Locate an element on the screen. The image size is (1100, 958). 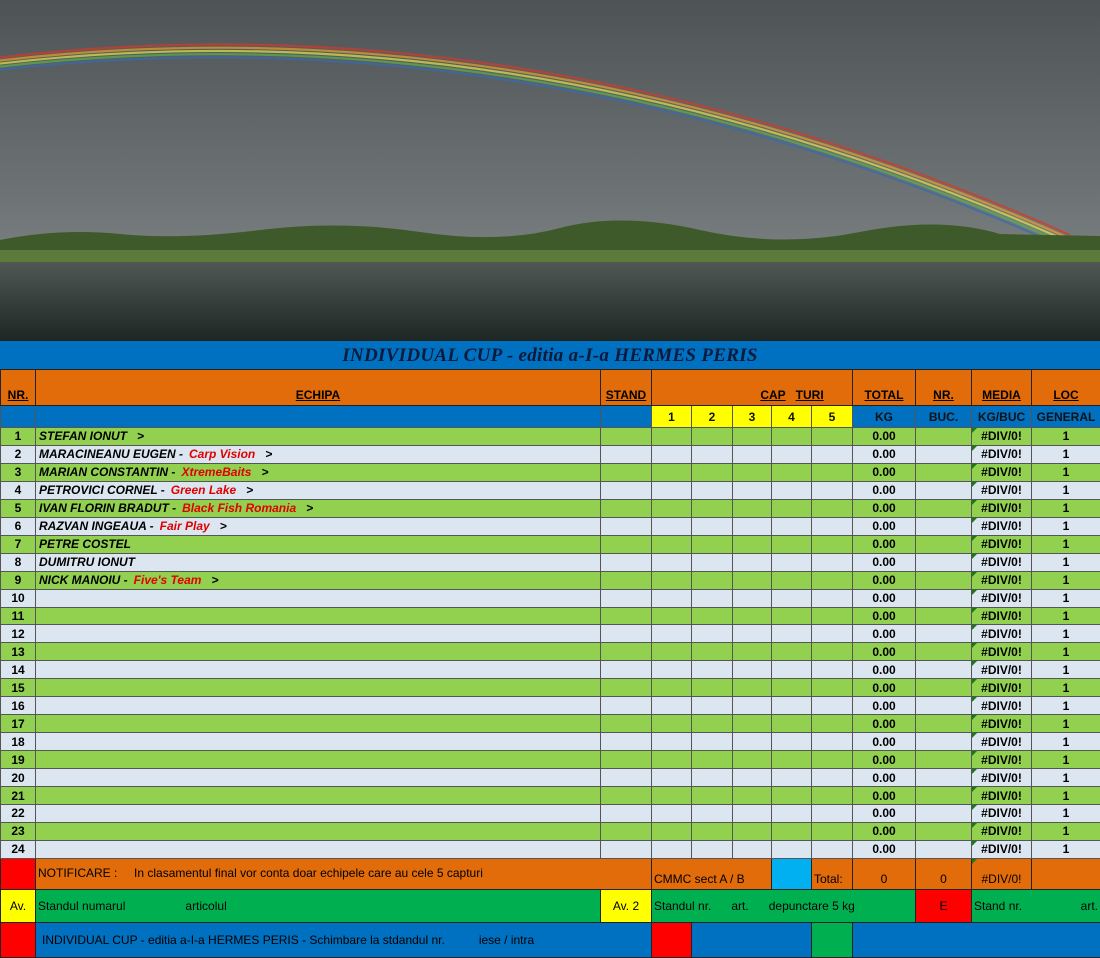
competitor-cell: PETROVICI CORNEL -Green Lake> is located at coordinates (318, 490).